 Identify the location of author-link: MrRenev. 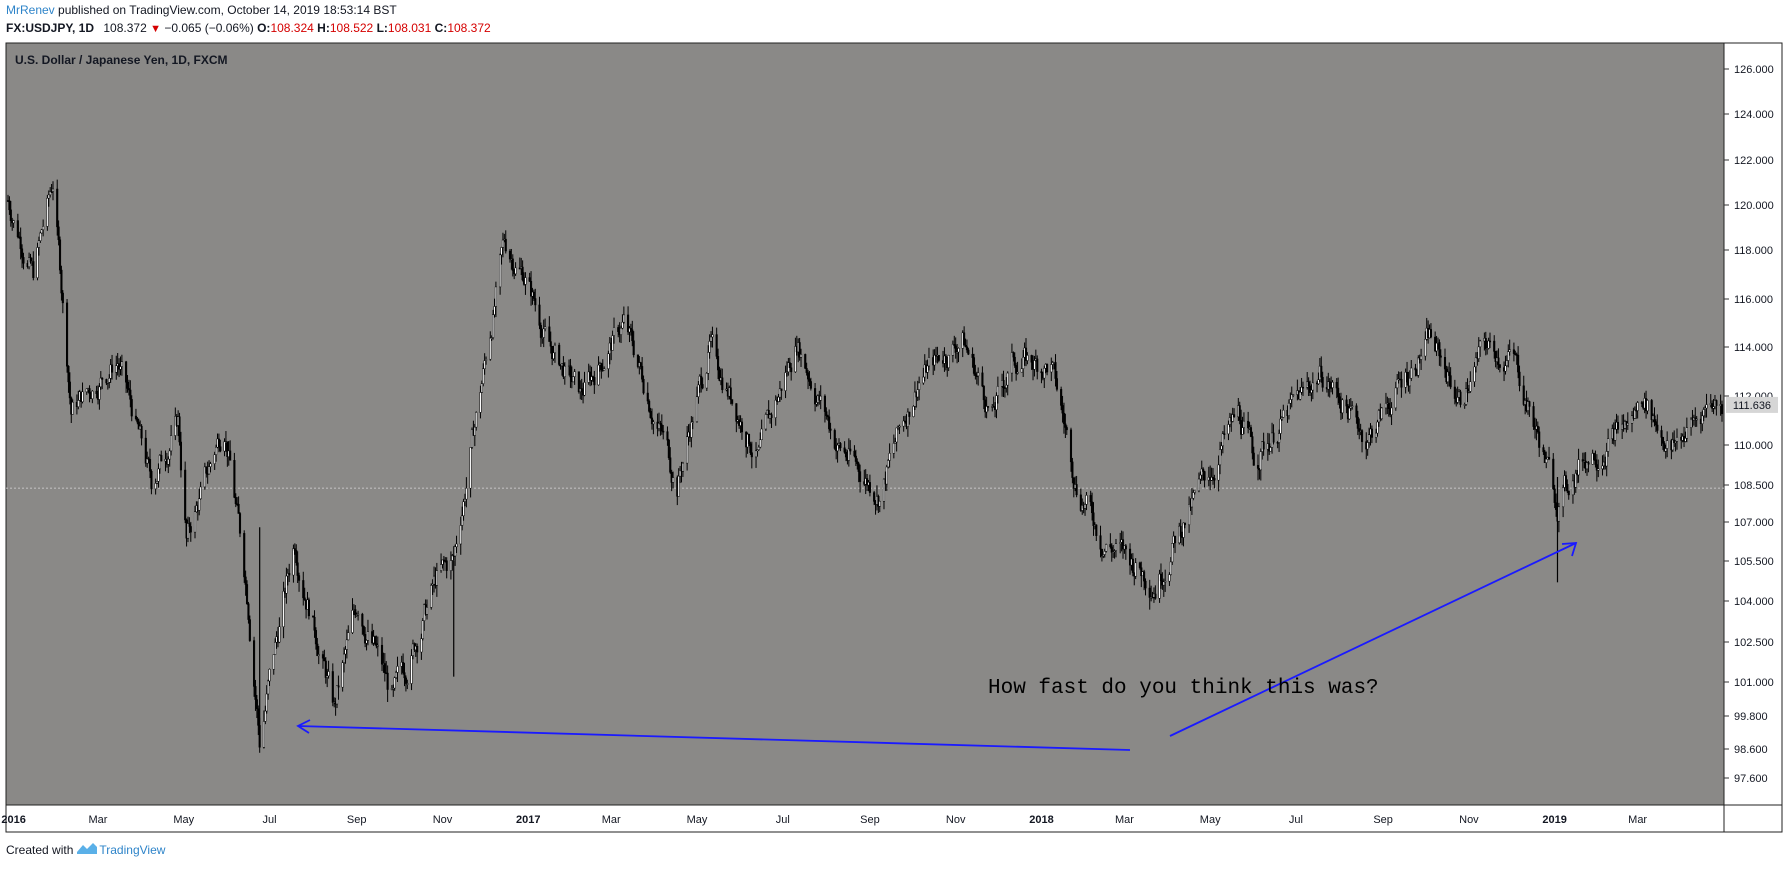
(30, 10).